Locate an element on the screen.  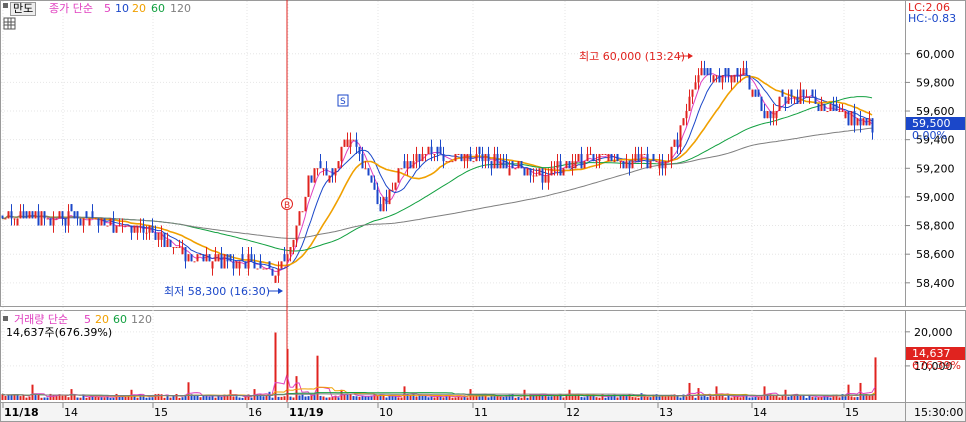
mando-button: 만도 is located at coordinates (23, 9).